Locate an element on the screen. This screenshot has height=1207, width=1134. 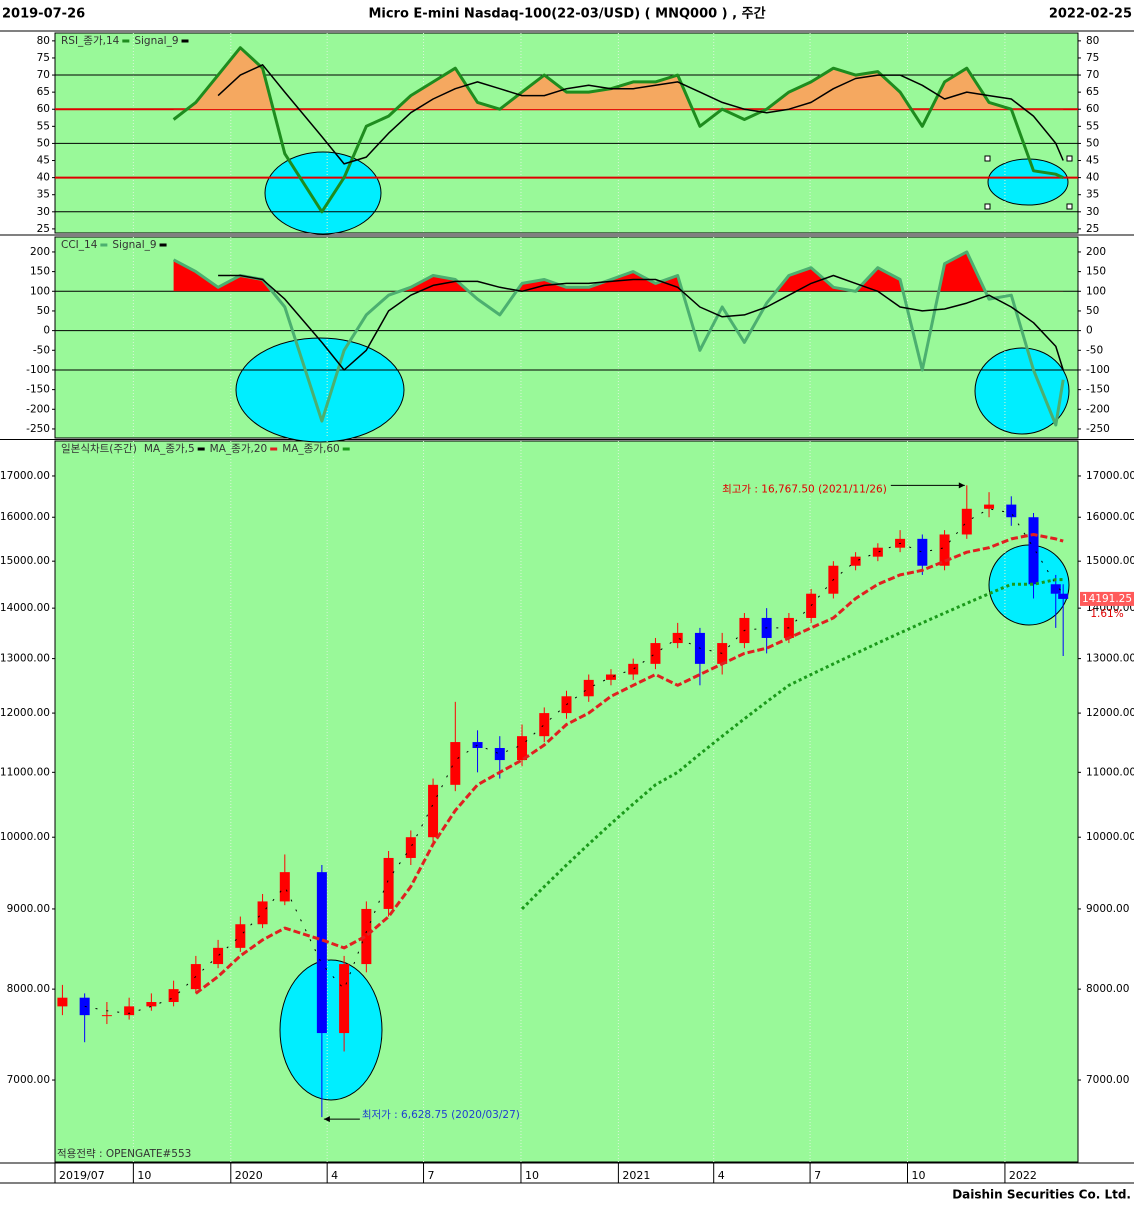
y-tick-label: 13000.00 is located at coordinates (25, 659).